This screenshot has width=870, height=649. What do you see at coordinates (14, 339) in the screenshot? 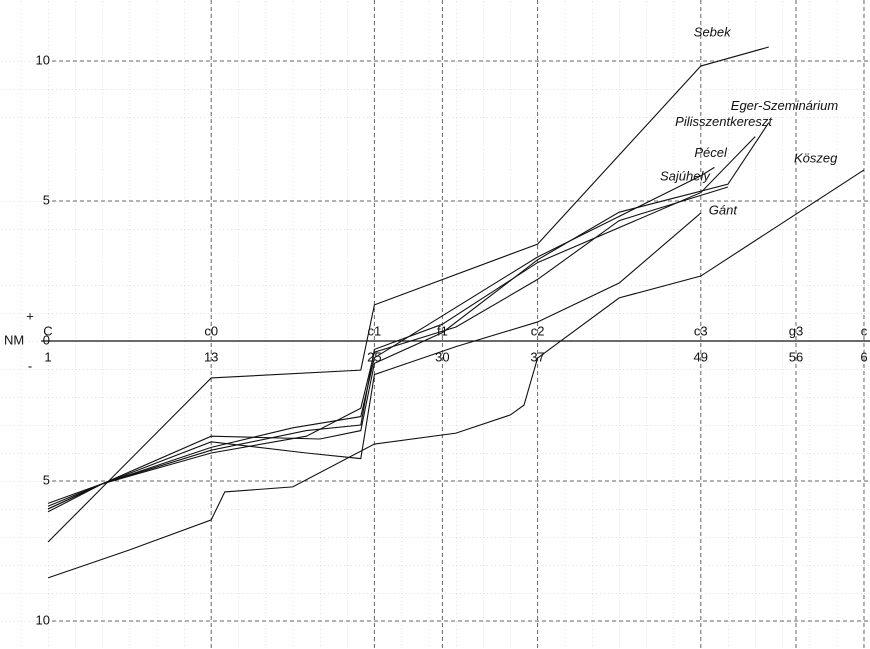
I see `y-axis-label: NM` at bounding box center [14, 339].